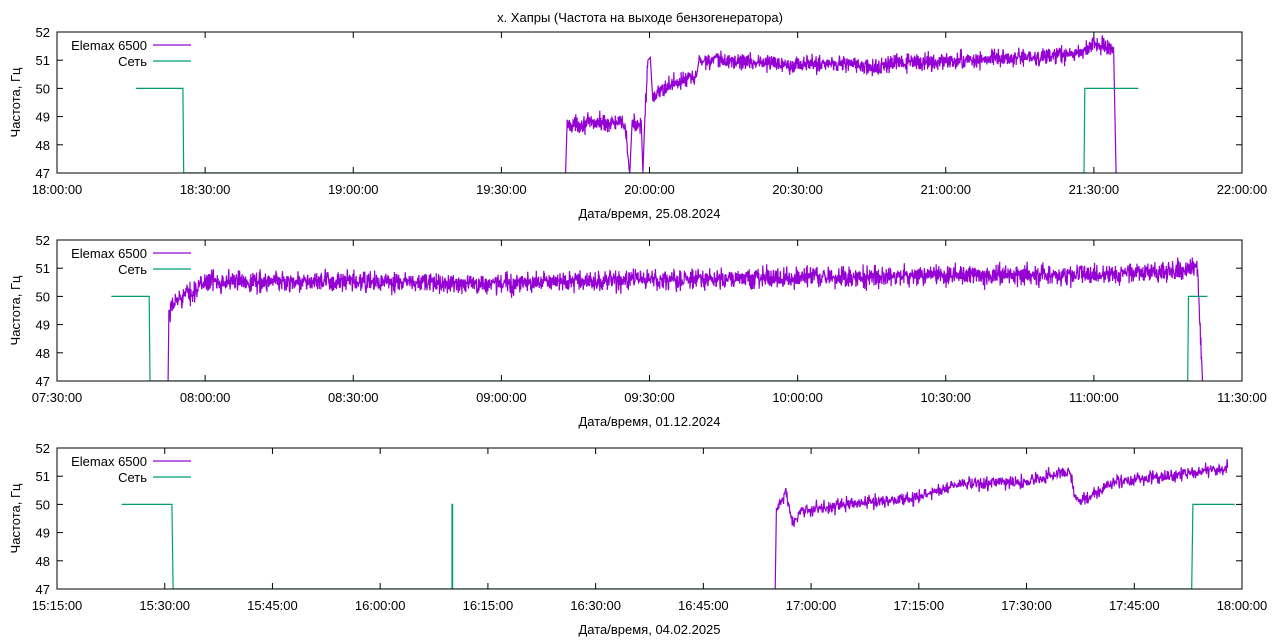 The width and height of the screenshot is (1280, 640). What do you see at coordinates (1134, 605) in the screenshot?
I see `x-tick-label: 17:45:00` at bounding box center [1134, 605].